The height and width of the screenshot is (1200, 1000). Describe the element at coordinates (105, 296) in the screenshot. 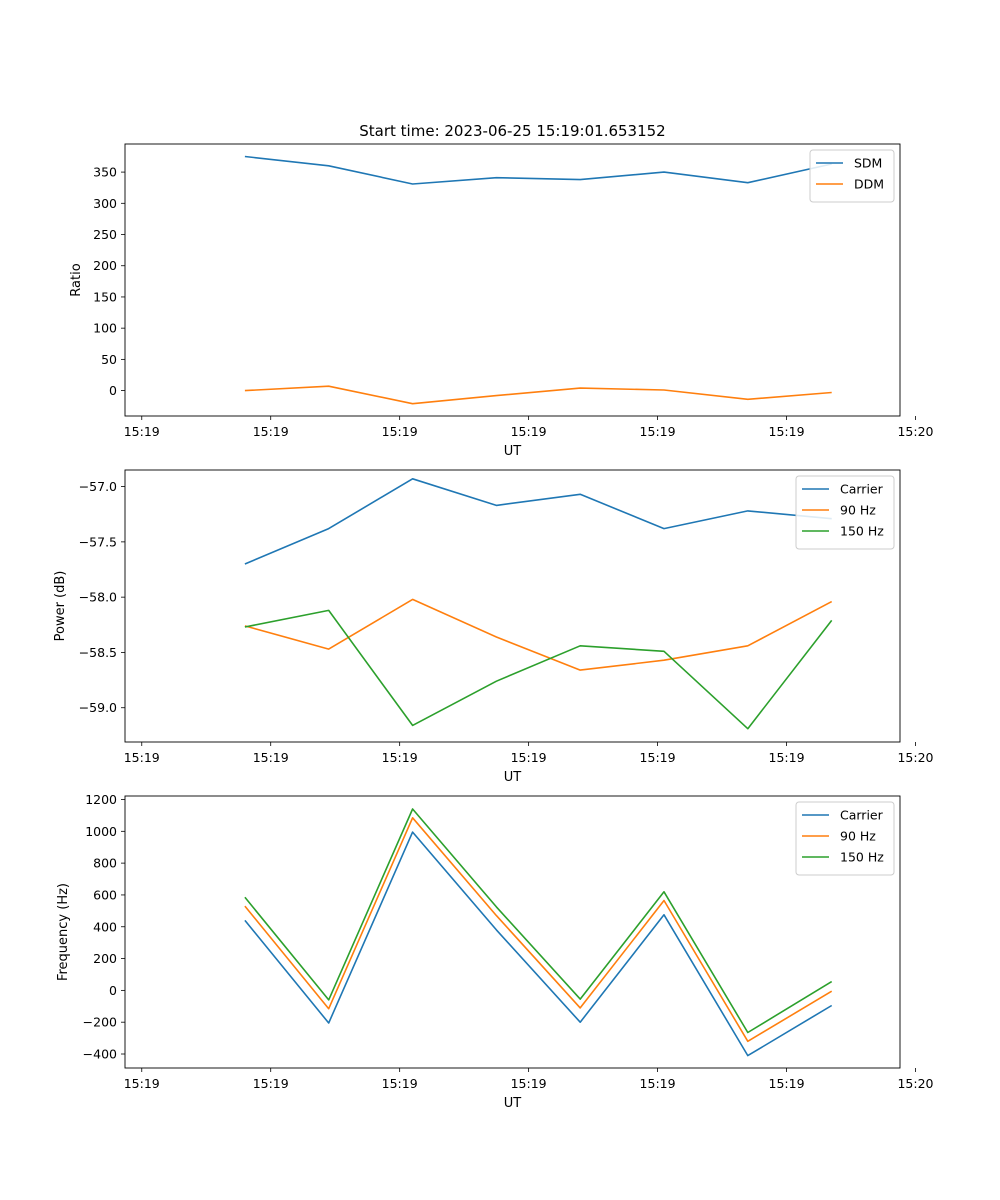

I see `y-tick-label: 150` at that location.